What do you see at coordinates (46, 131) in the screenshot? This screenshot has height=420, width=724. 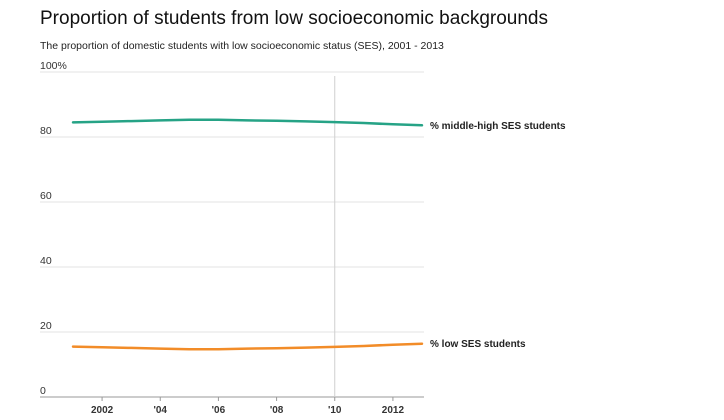 I see `y-tick-label: 80` at bounding box center [46, 131].